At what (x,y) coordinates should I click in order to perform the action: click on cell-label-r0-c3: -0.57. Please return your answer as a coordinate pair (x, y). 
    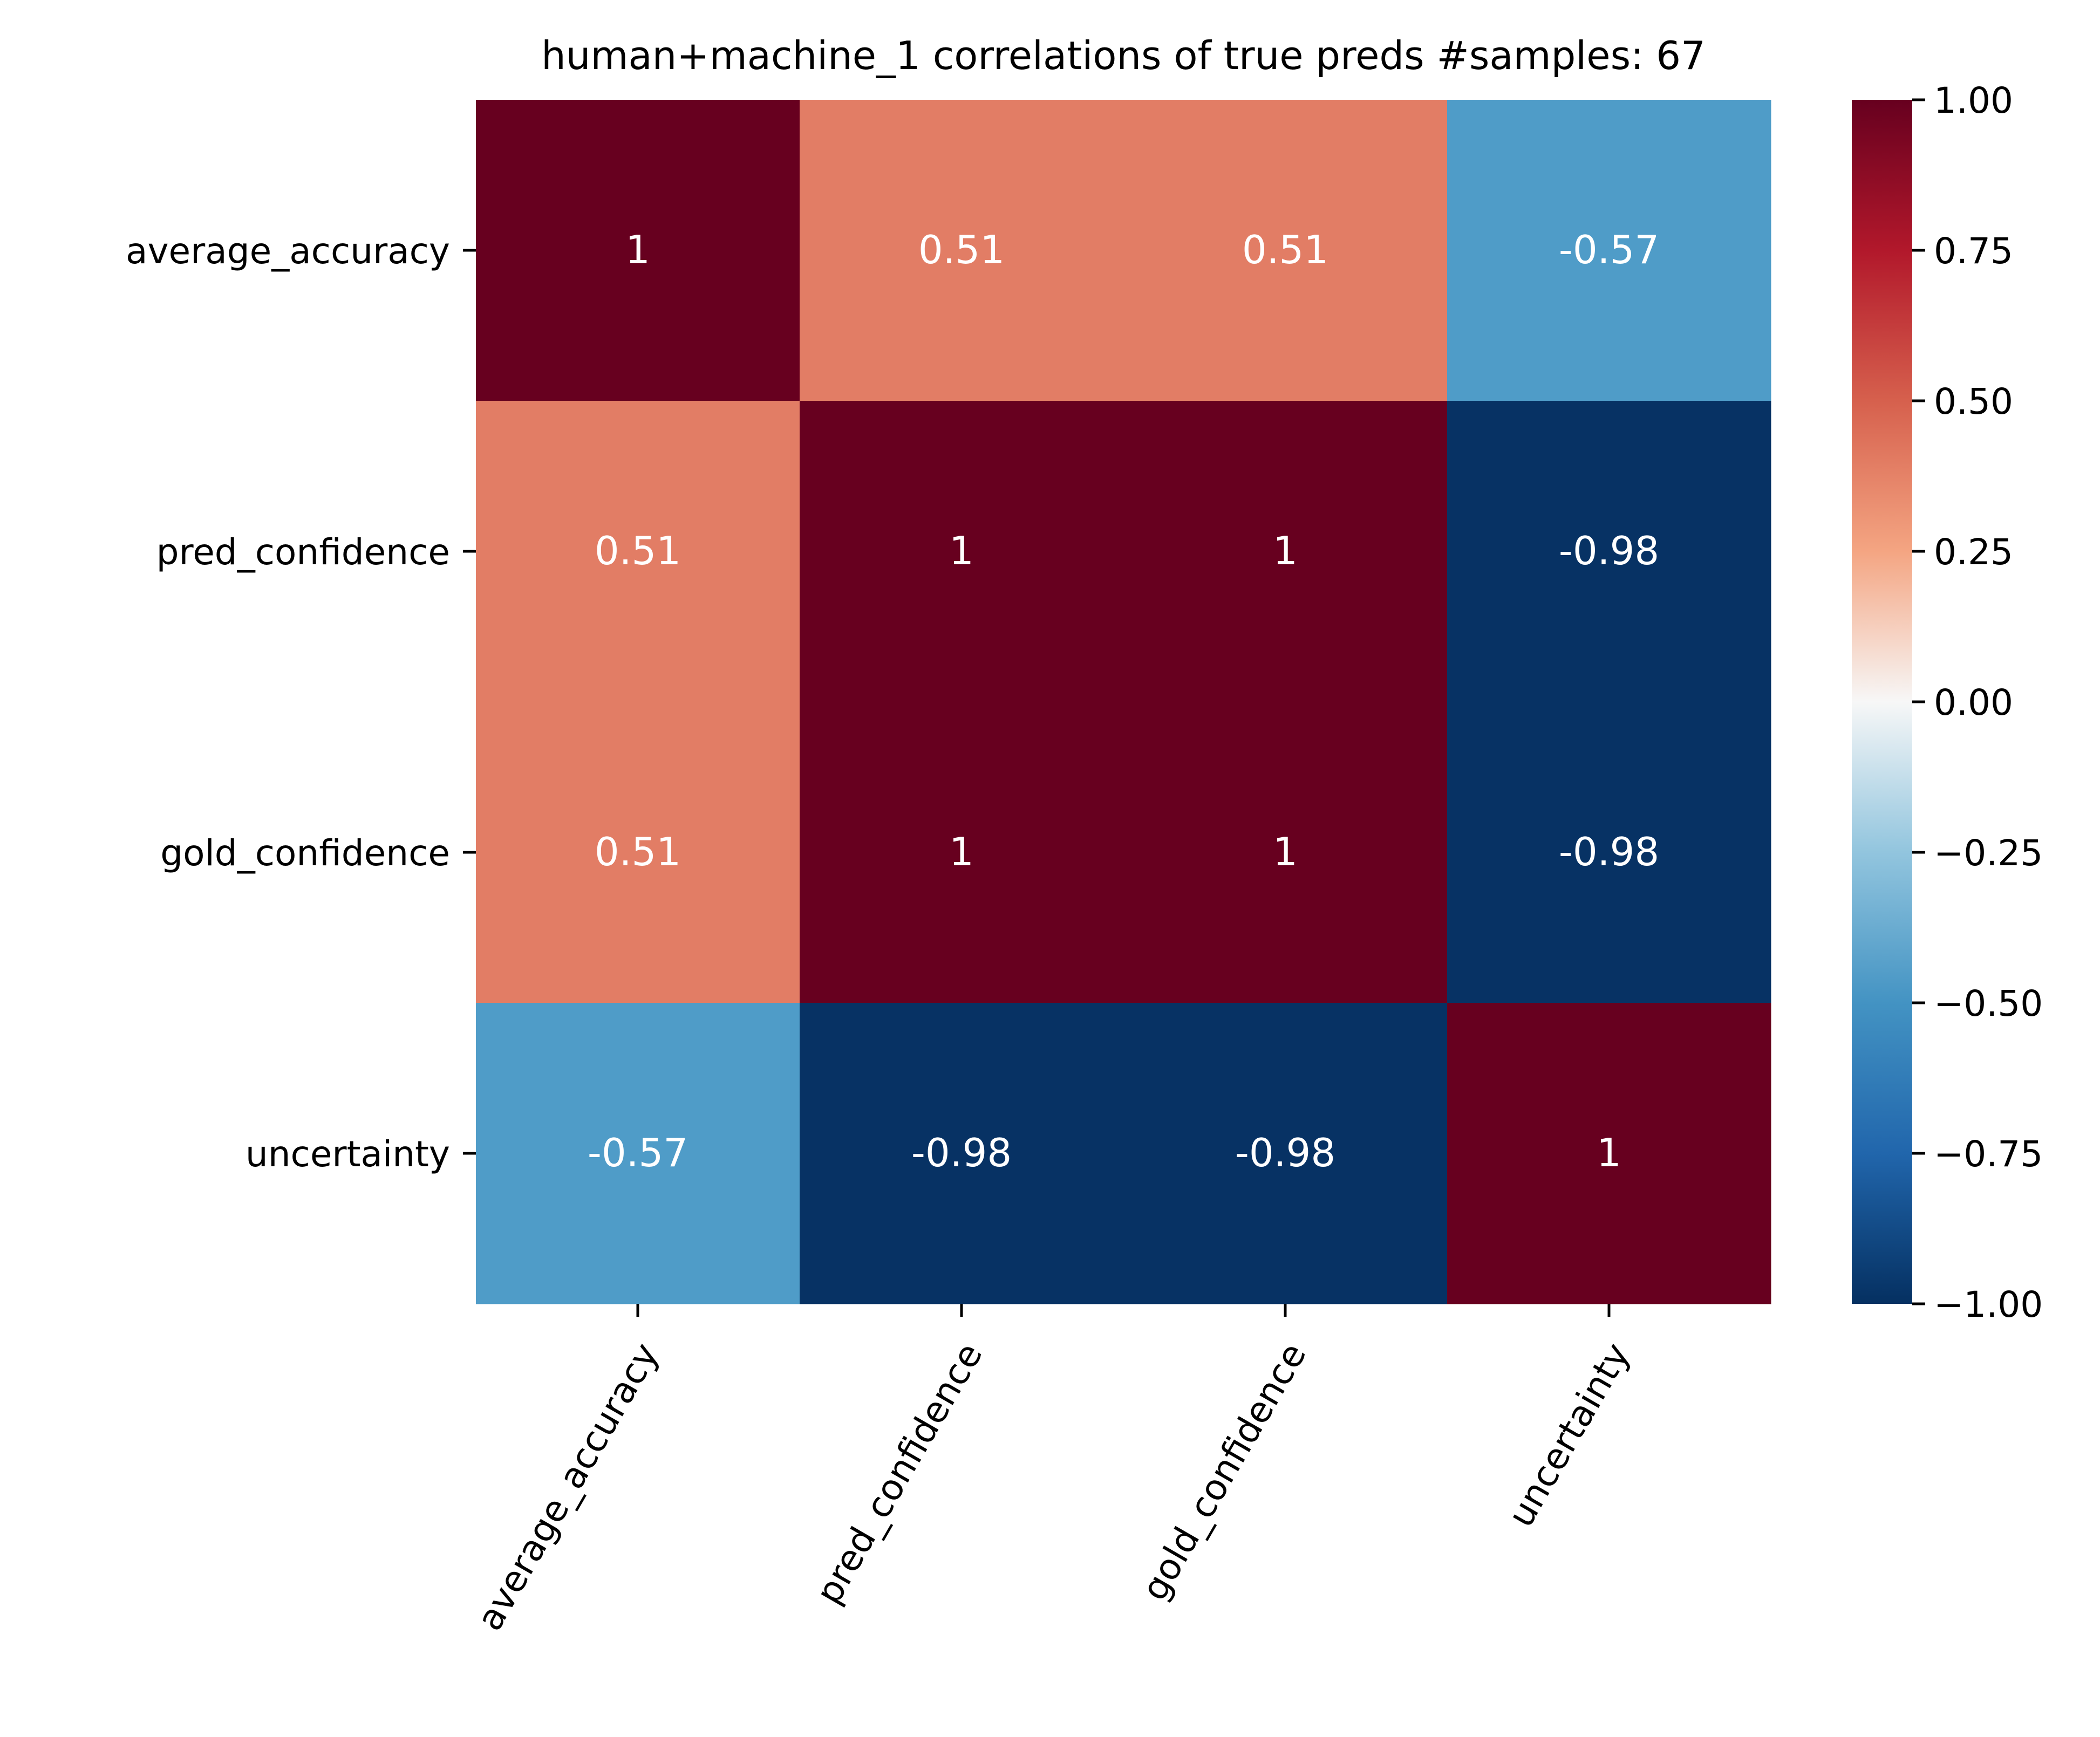
    Looking at the image, I should click on (1609, 249).